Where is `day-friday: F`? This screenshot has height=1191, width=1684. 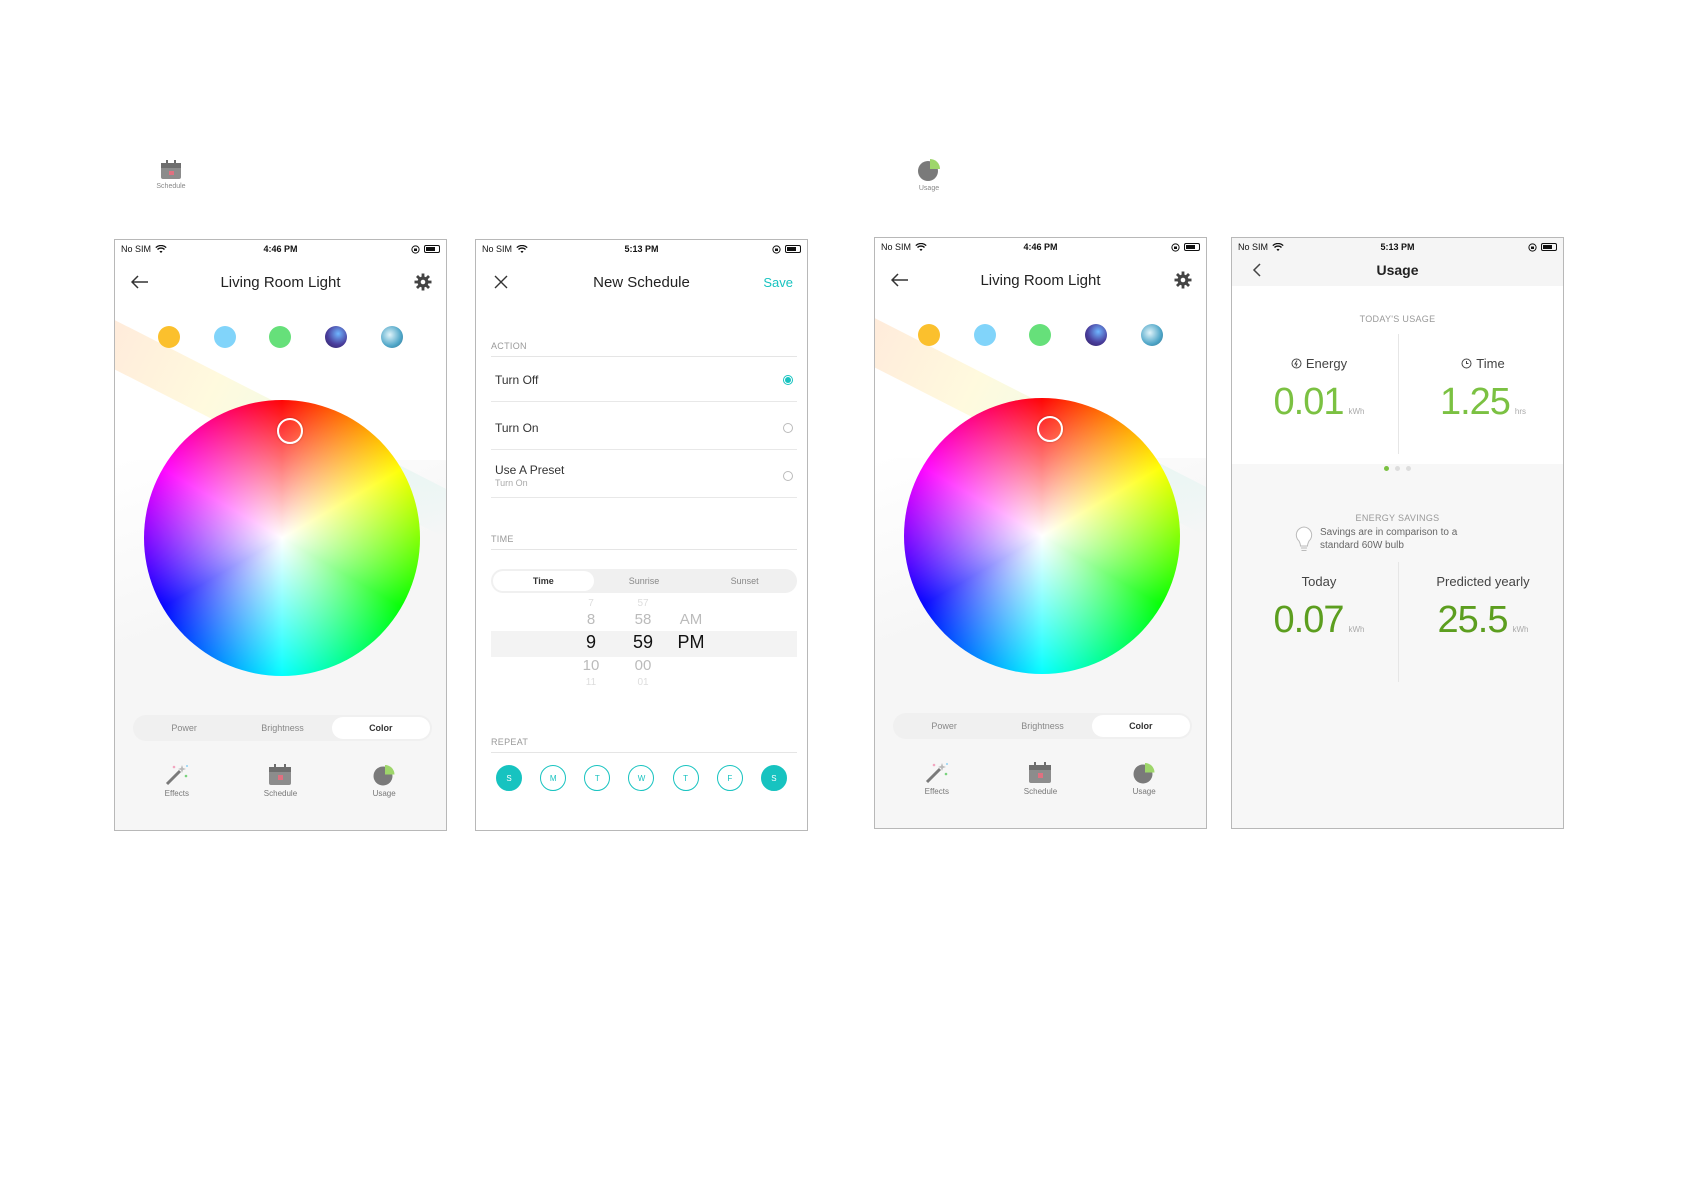 day-friday: F is located at coordinates (729, 778).